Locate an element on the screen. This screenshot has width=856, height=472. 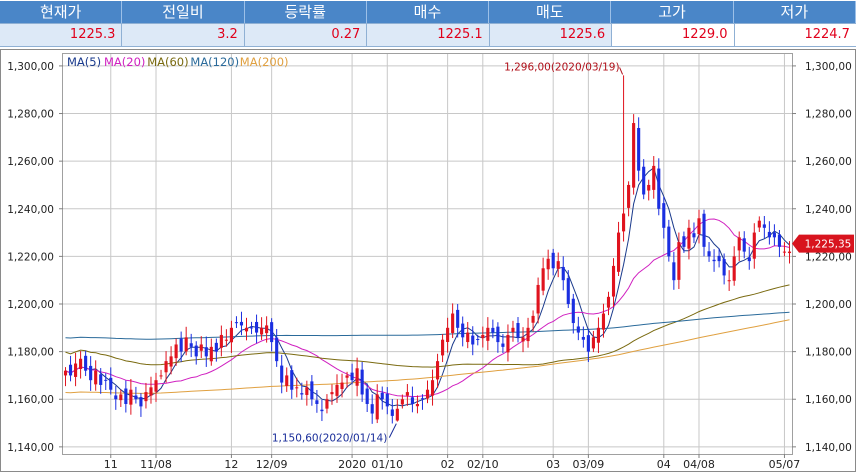
y-tick-label-right: 1,200,00 is located at coordinates (828, 305).